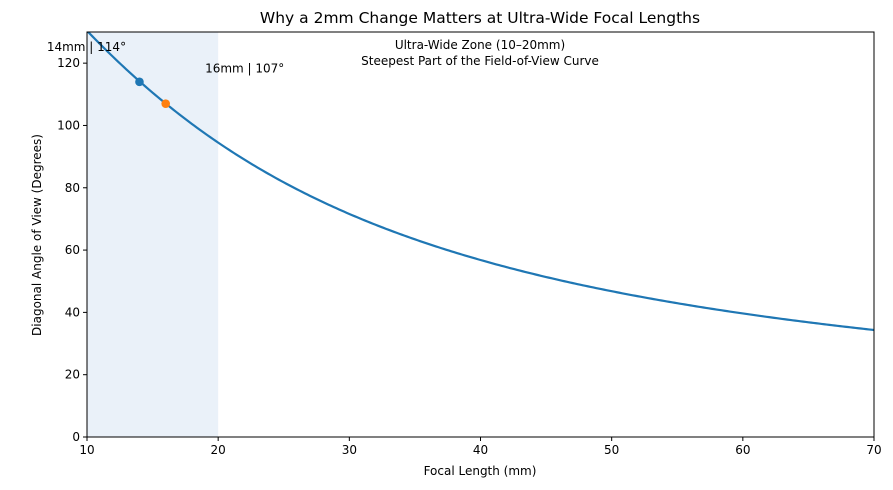 The width and height of the screenshot is (893, 490). I want to click on x-tick-label: 10, so click(86, 450).